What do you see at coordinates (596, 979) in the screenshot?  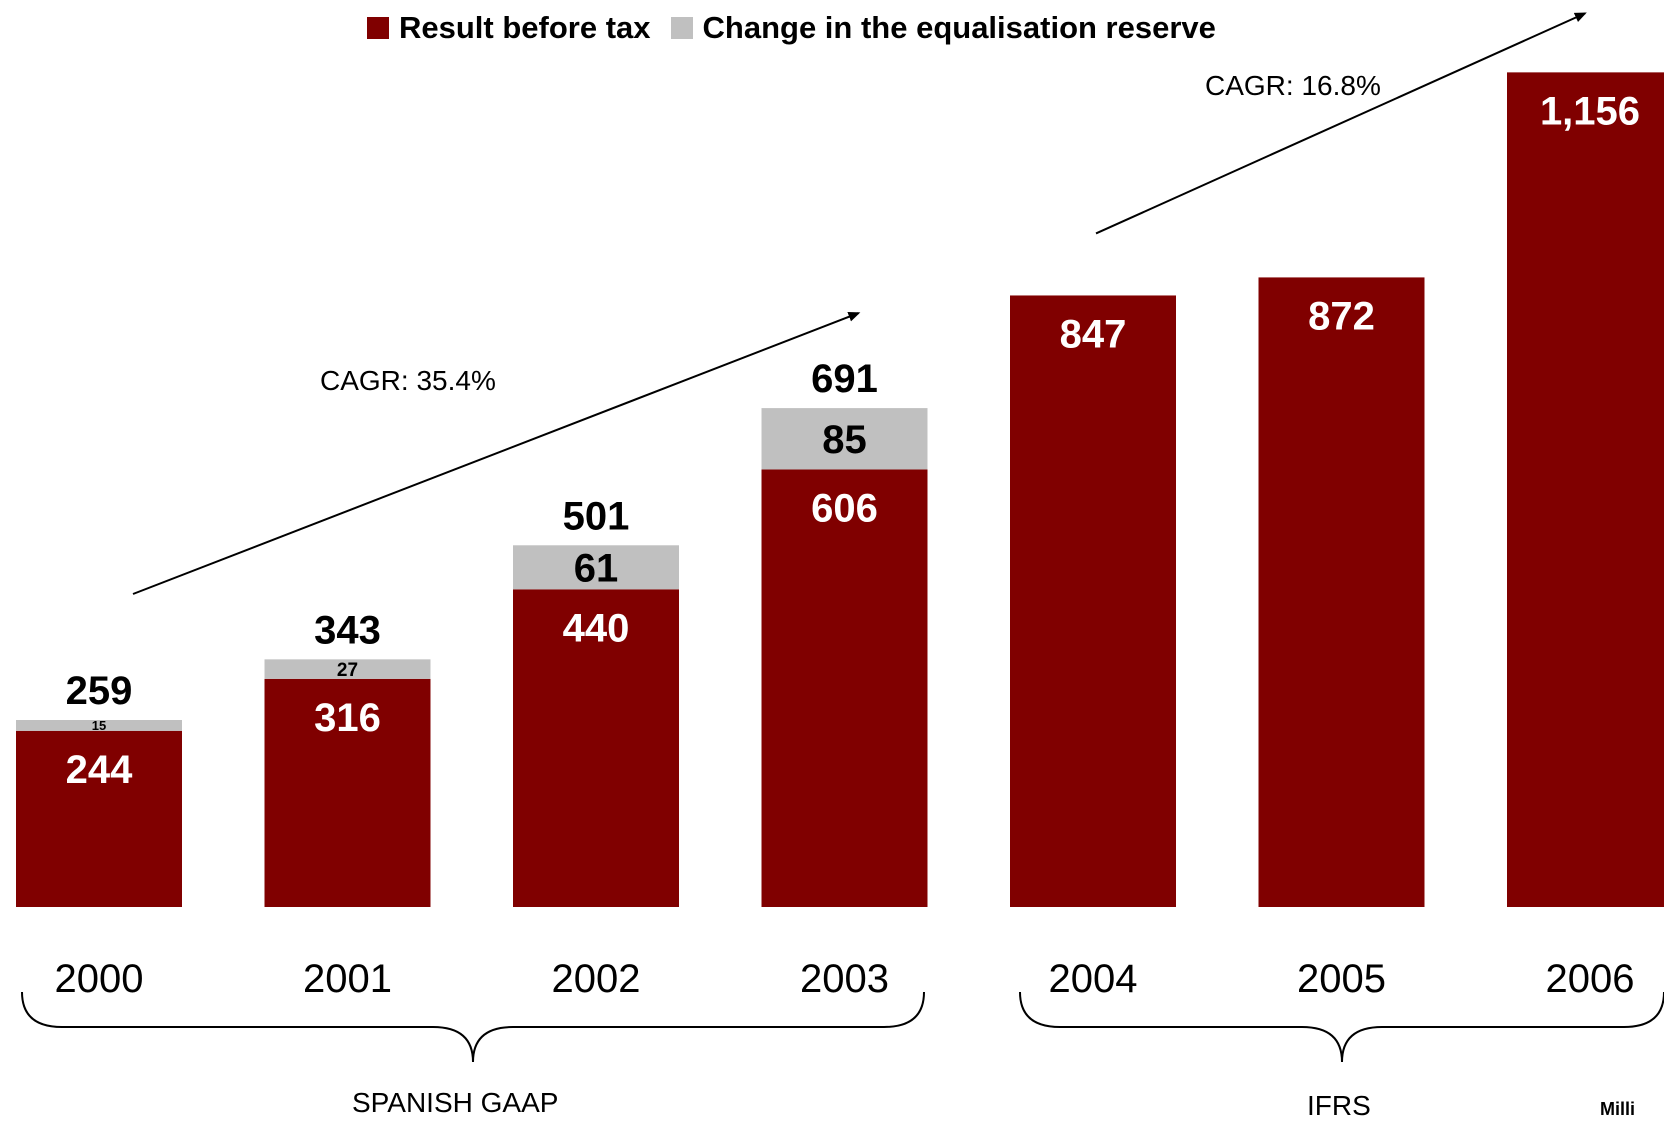 I see `x-tick-2002: 2002` at bounding box center [596, 979].